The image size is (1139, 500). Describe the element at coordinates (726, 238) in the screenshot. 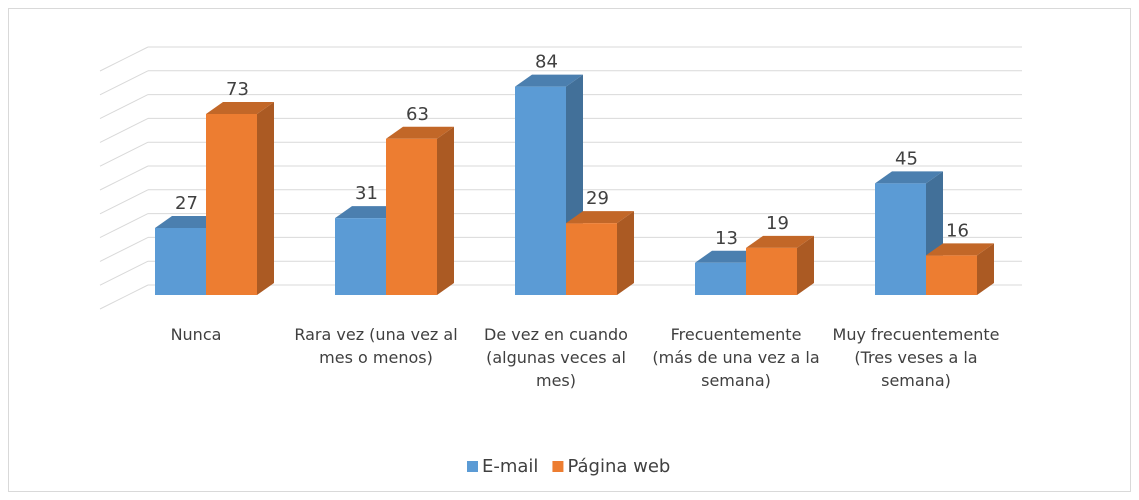

I see `value-label: 13` at that location.